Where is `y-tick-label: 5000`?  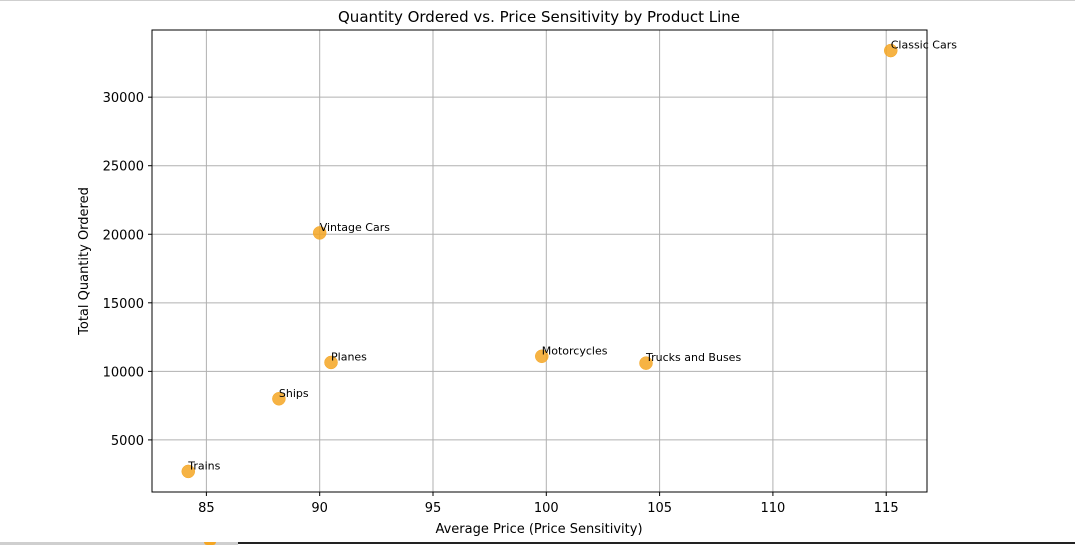 y-tick-label: 5000 is located at coordinates (127, 441).